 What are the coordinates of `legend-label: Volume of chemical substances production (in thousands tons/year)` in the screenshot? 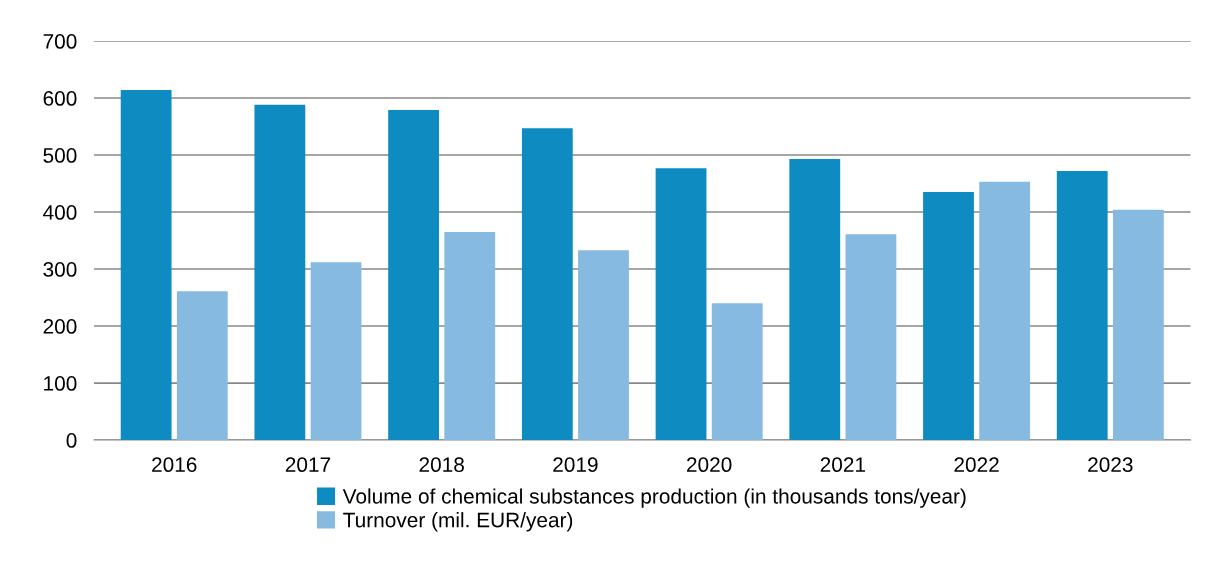 It's located at (654, 498).